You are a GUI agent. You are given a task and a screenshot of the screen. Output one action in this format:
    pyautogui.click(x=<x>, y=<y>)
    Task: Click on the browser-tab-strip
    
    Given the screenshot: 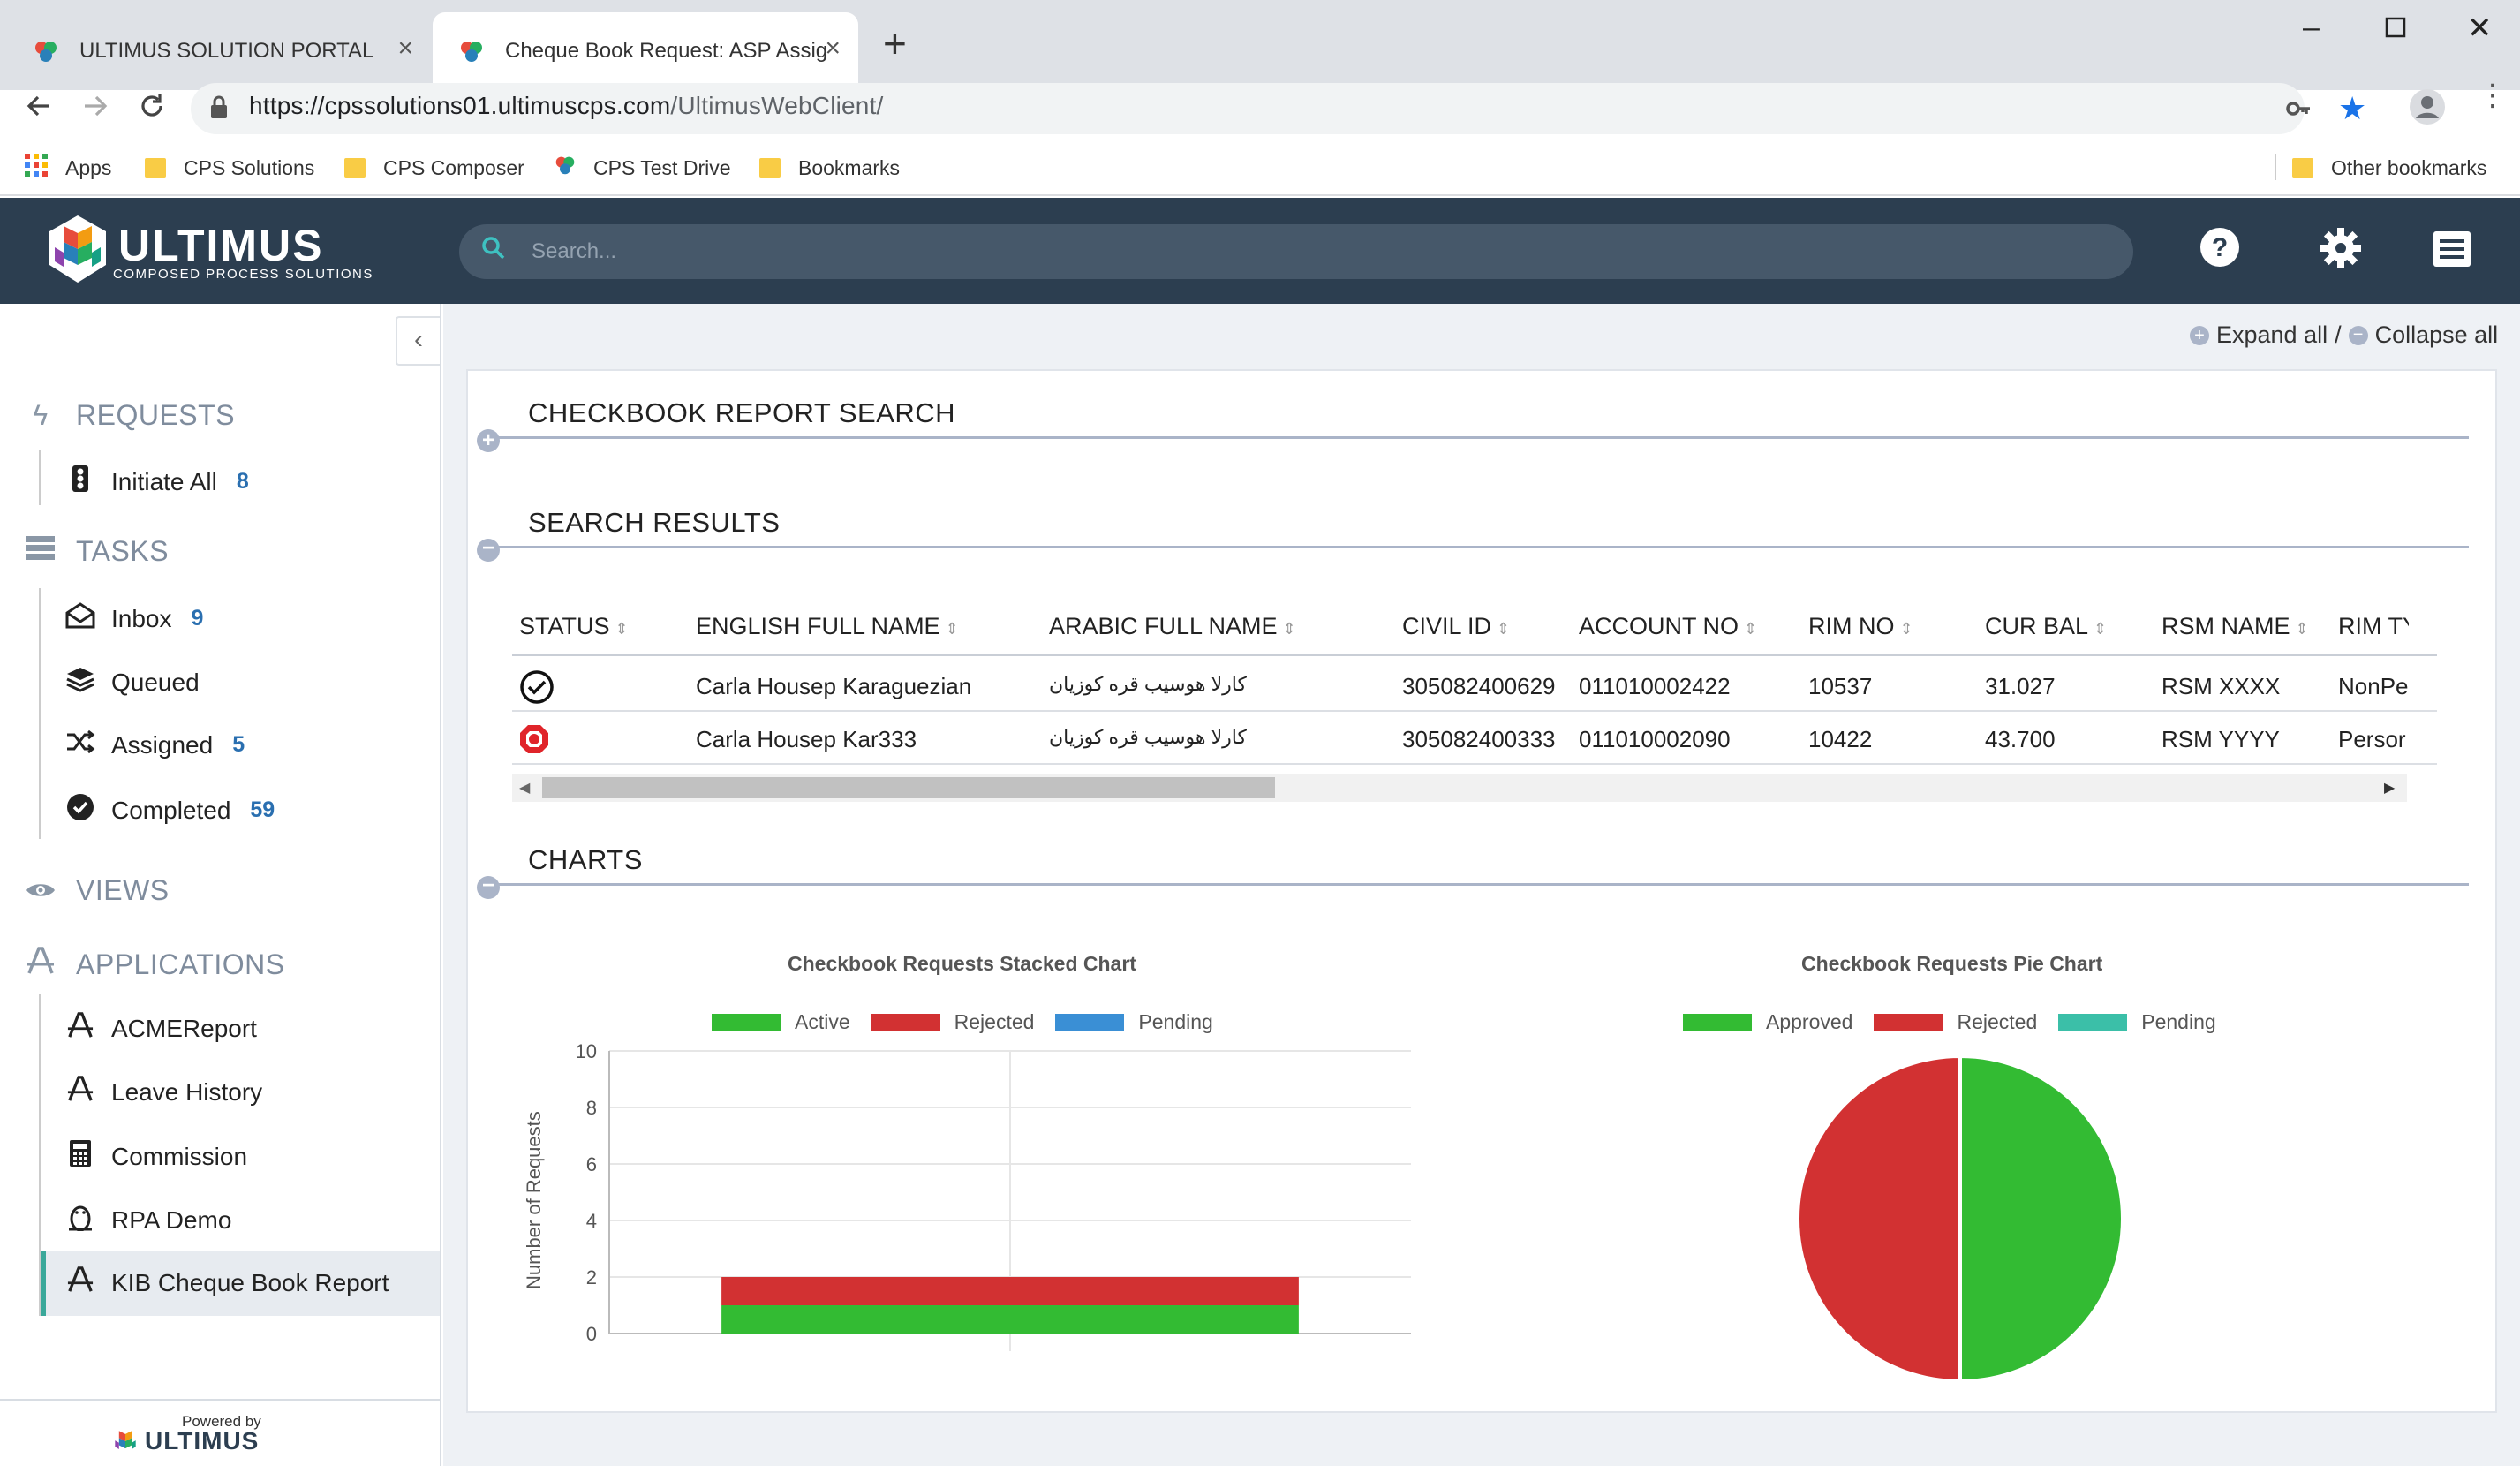 What is the action you would take?
    pyautogui.click(x=1260, y=45)
    